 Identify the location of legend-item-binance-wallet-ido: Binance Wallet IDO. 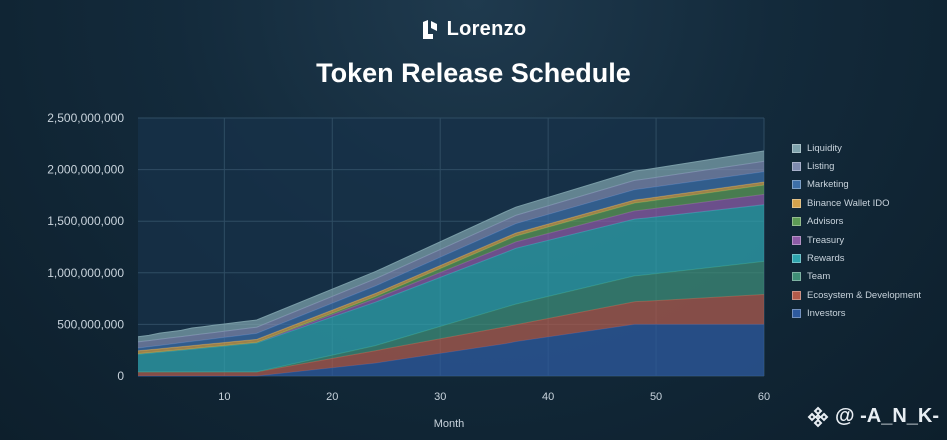
(856, 203).